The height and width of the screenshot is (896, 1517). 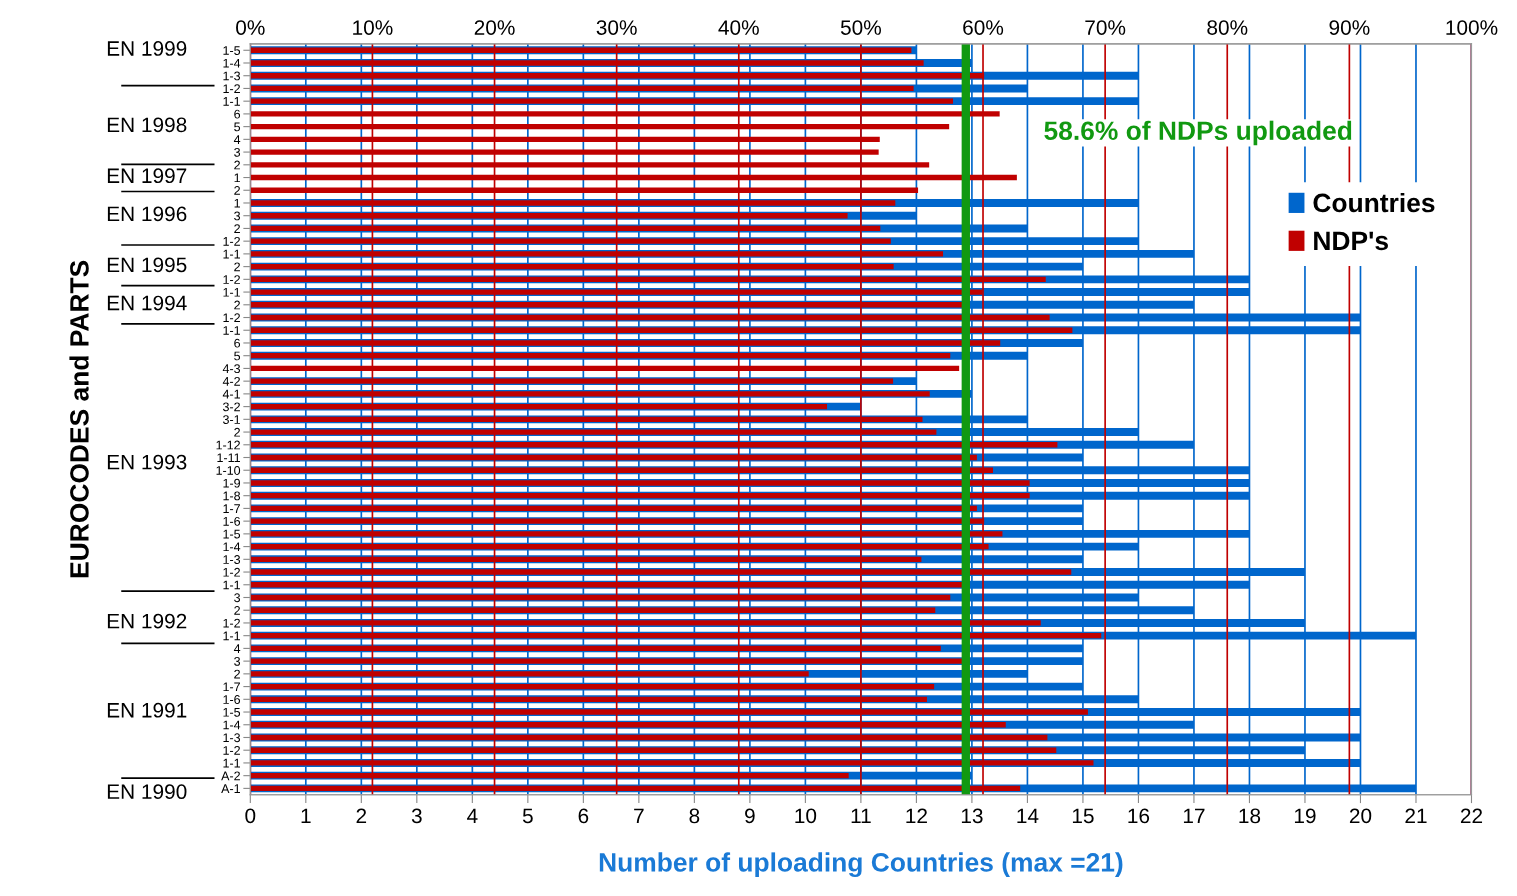 What do you see at coordinates (361, 816) in the screenshot?
I see `x-tick-label: 2` at bounding box center [361, 816].